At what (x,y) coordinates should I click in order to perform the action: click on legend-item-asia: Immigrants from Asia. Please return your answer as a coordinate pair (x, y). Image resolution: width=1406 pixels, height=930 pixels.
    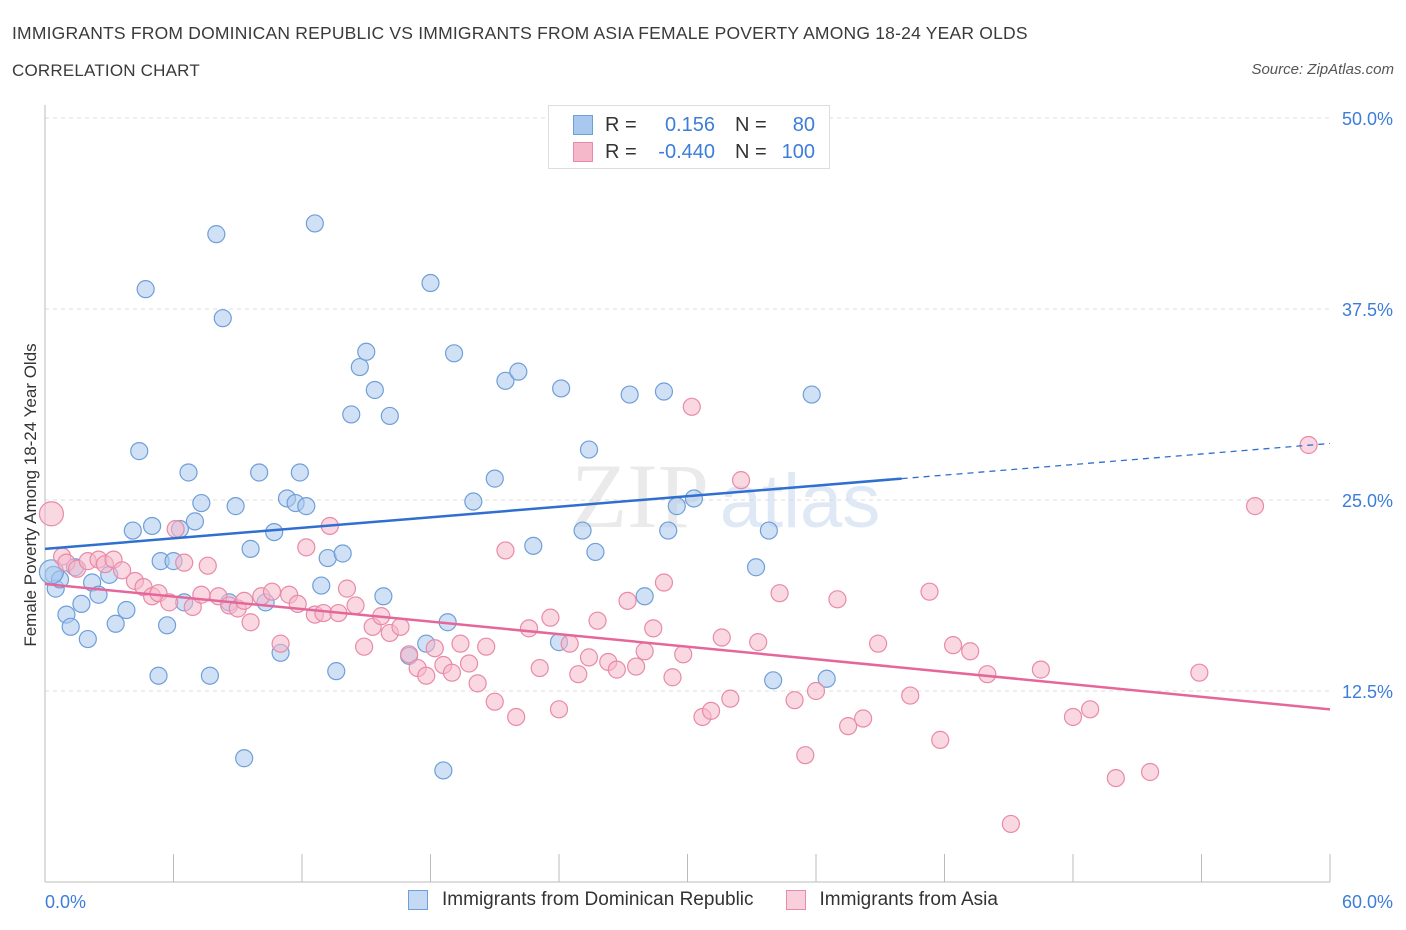
    Looking at the image, I should click on (891, 900).